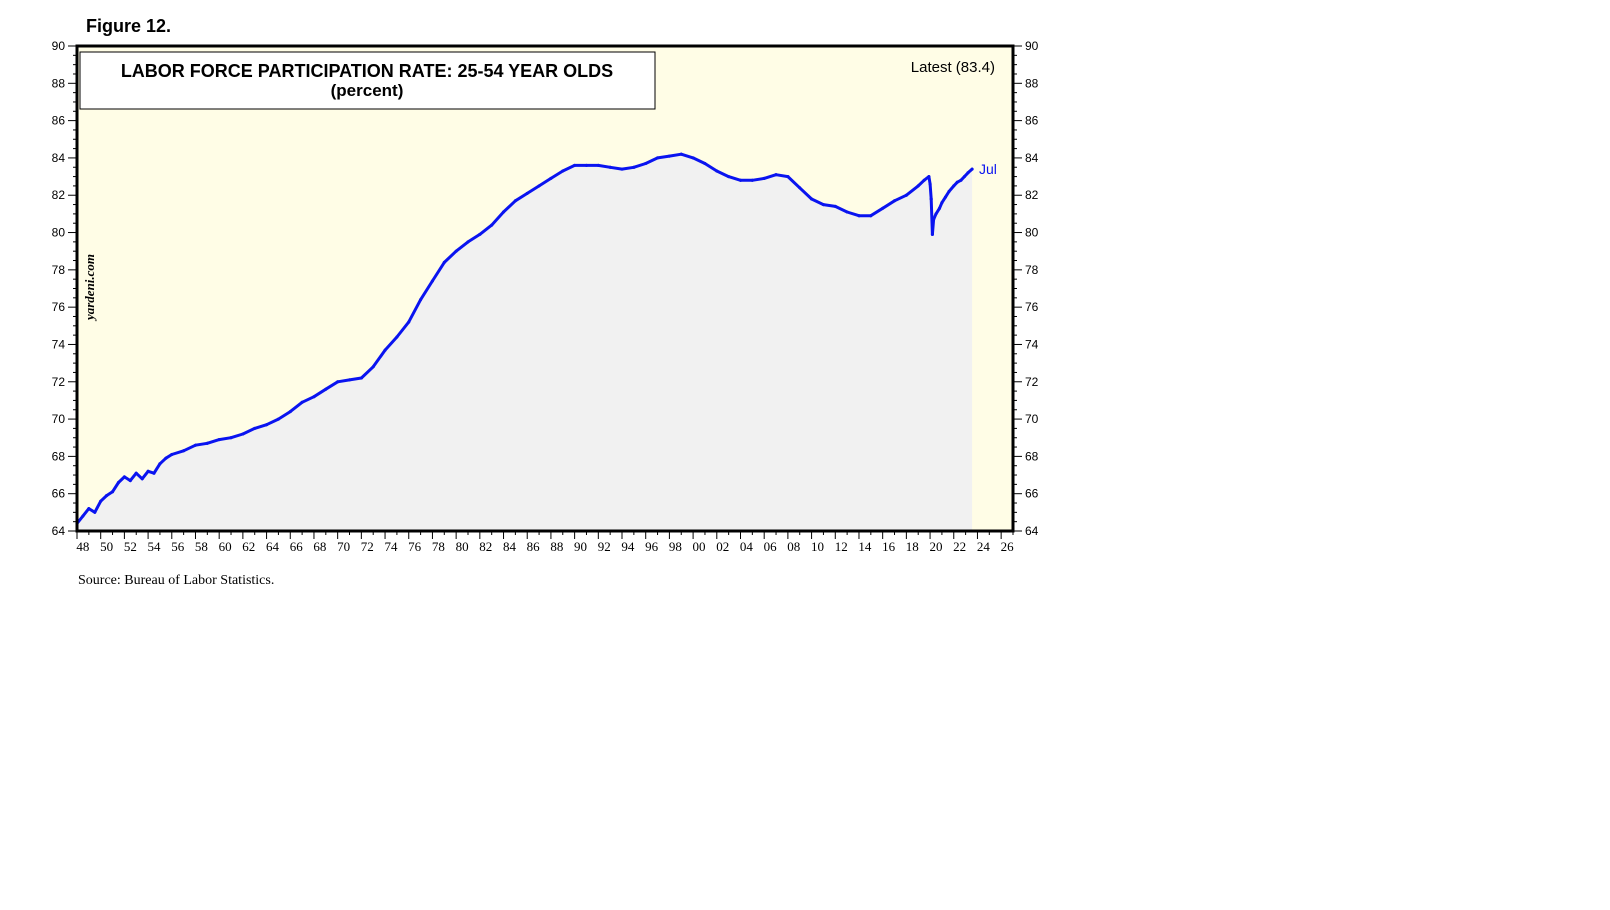  What do you see at coordinates (64, 288) in the screenshot?
I see `y-axis-left: 64 66 68 70 72 74 76 78 80 82 84 86 88 90` at bounding box center [64, 288].